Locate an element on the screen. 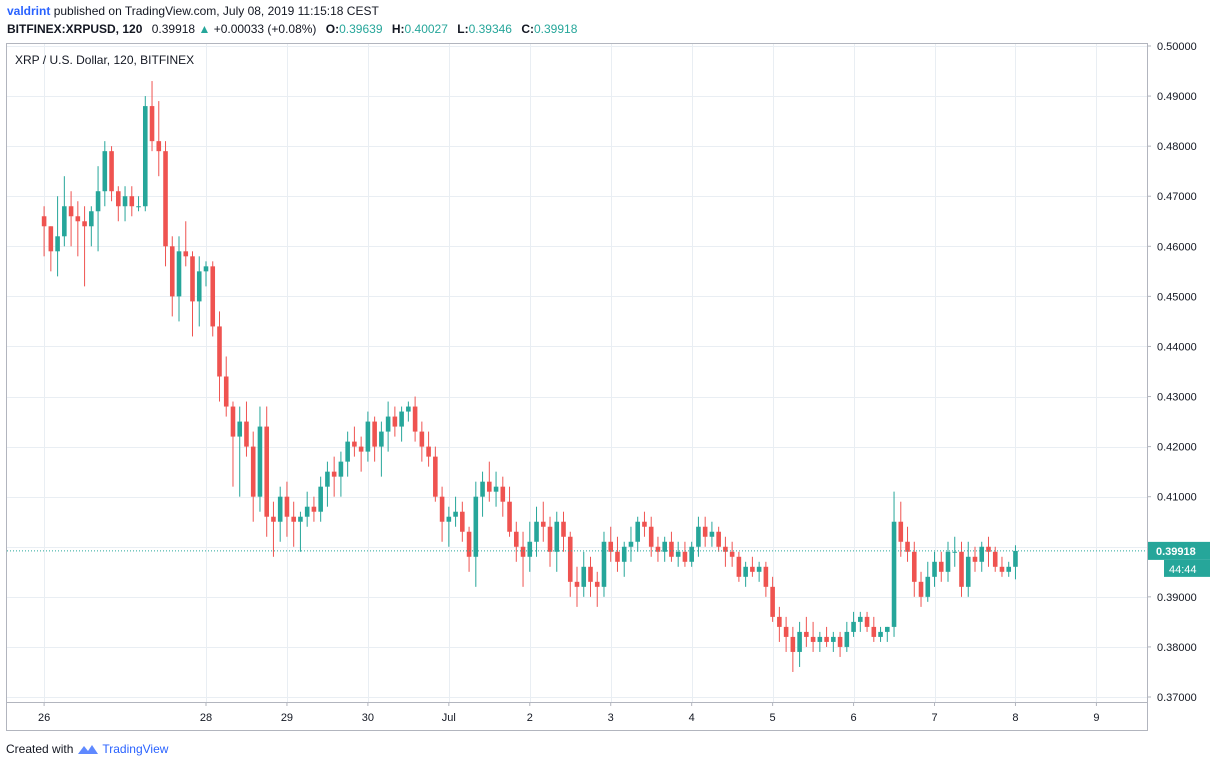 Image resolution: width=1214 pixels, height=768 pixels. current-price-tag-bg is located at coordinates (1179, 550).